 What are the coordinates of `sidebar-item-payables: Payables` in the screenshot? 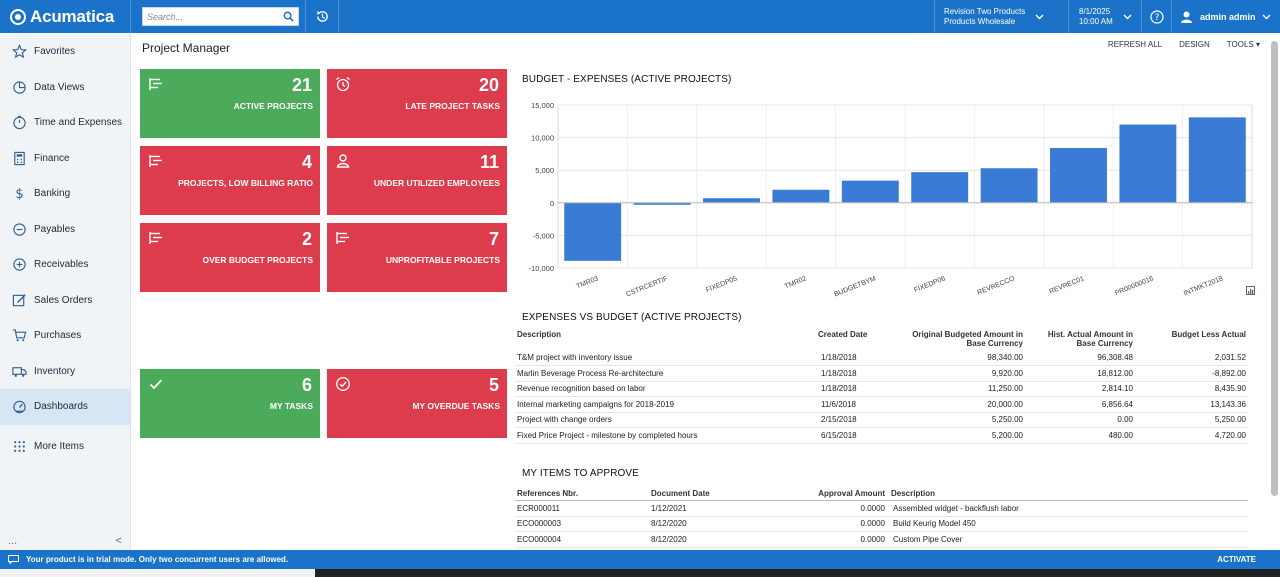 It's located at (65, 230).